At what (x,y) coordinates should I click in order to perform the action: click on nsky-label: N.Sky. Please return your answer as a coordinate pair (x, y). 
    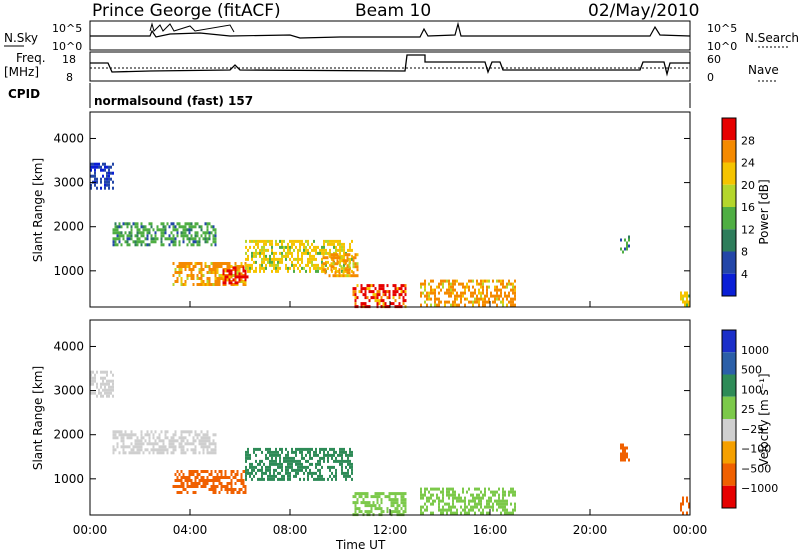
    Looking at the image, I should click on (21, 38).